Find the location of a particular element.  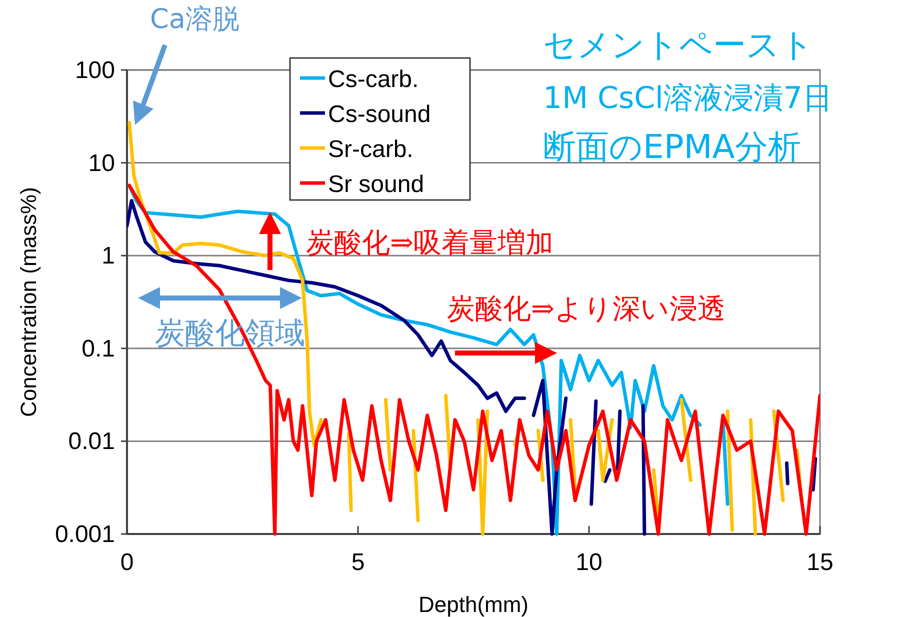

chart-subtitle: 1M CsCl溶液浸漬7日 is located at coordinates (687, 98).